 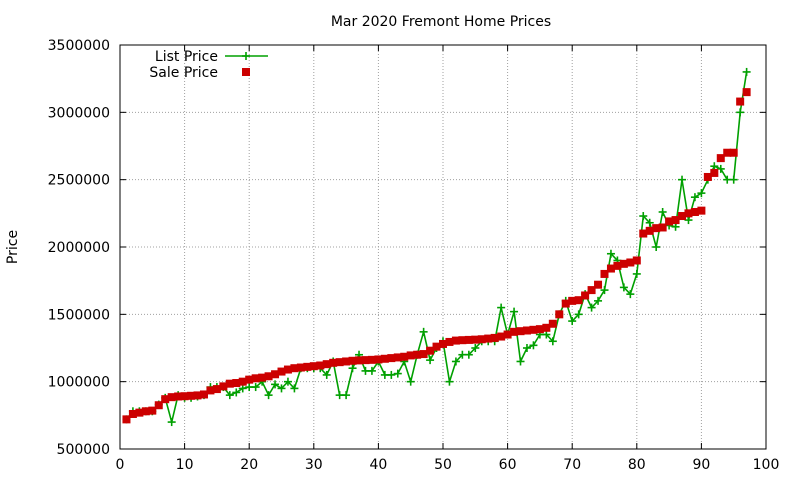 I want to click on x-tick-label: 50, so click(x=443, y=465).